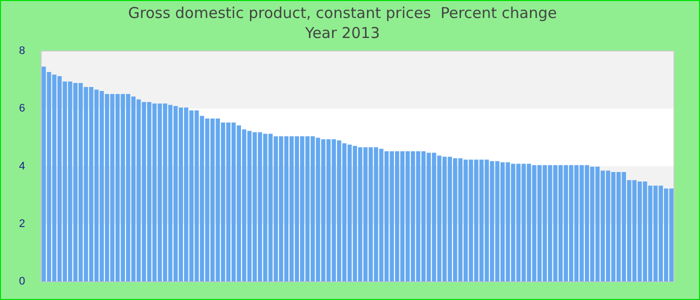 This screenshot has height=300, width=700. Describe the element at coordinates (342, 13) in the screenshot. I see `chart-title: Gross domestic product, constant prices Percent change` at that location.